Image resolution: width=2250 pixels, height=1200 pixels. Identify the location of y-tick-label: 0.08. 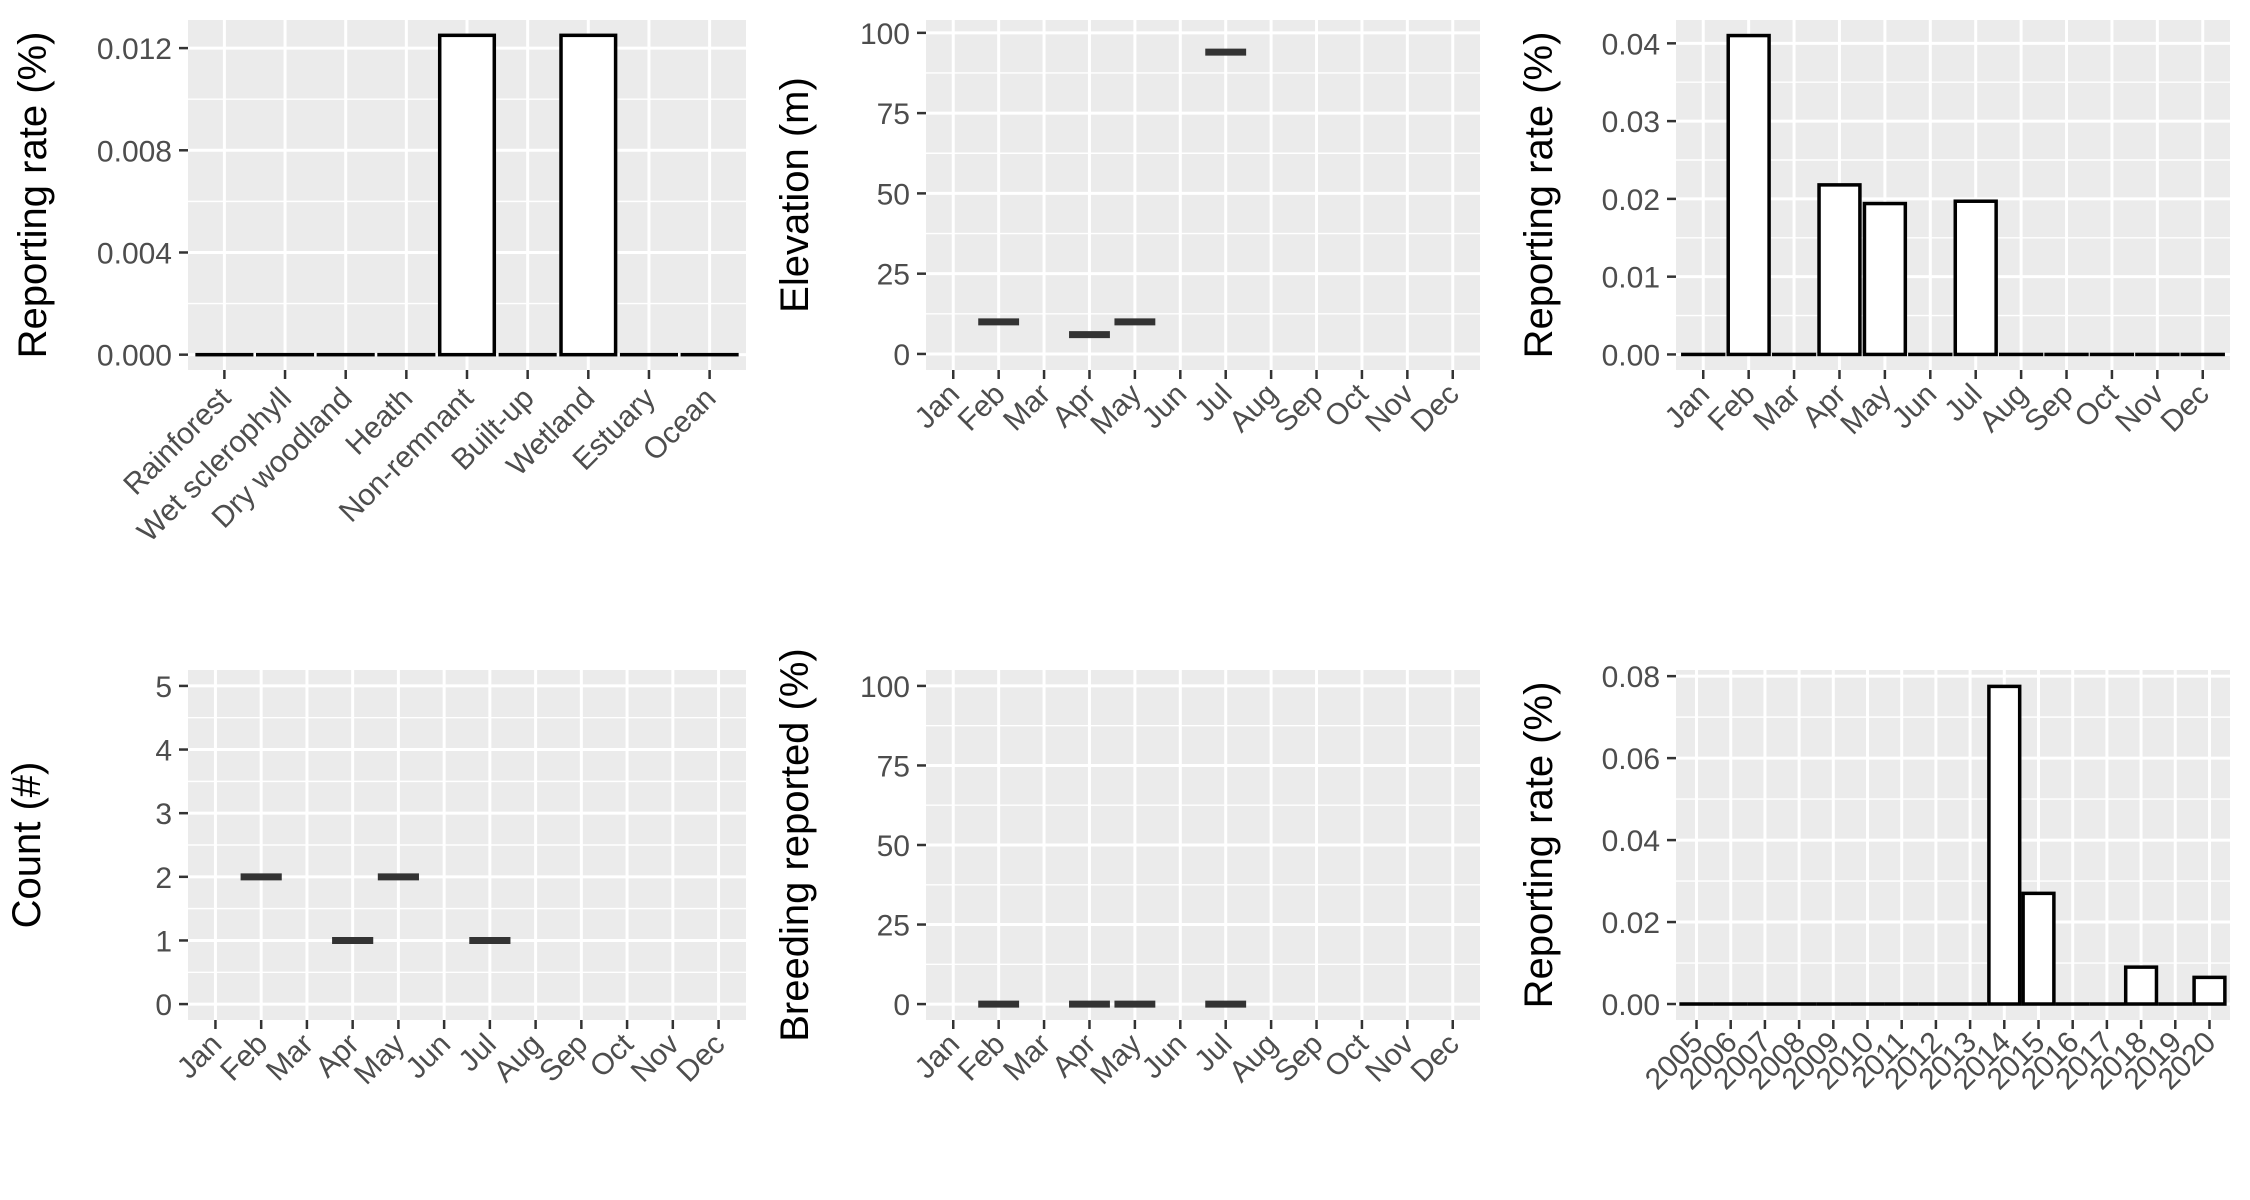
(1631, 677).